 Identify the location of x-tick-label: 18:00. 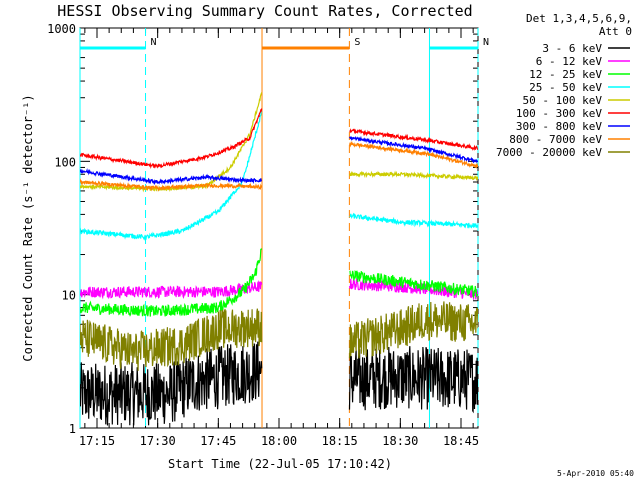
(279, 441).